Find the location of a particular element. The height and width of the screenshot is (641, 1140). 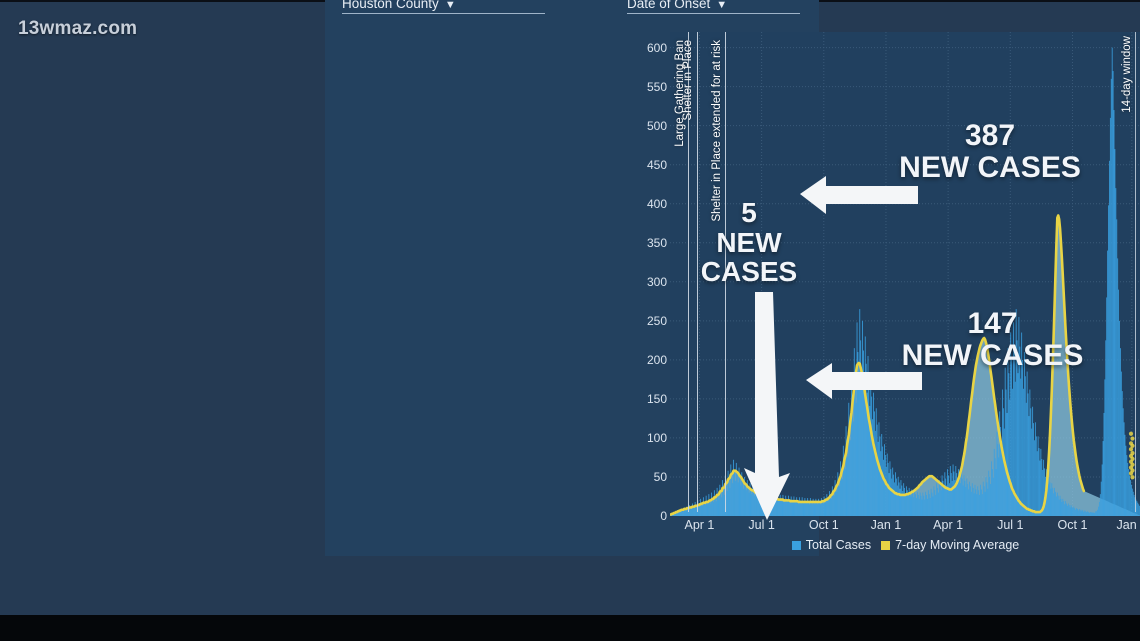

chart-legend: Total Cases 7-day Moving Average is located at coordinates (905, 545).